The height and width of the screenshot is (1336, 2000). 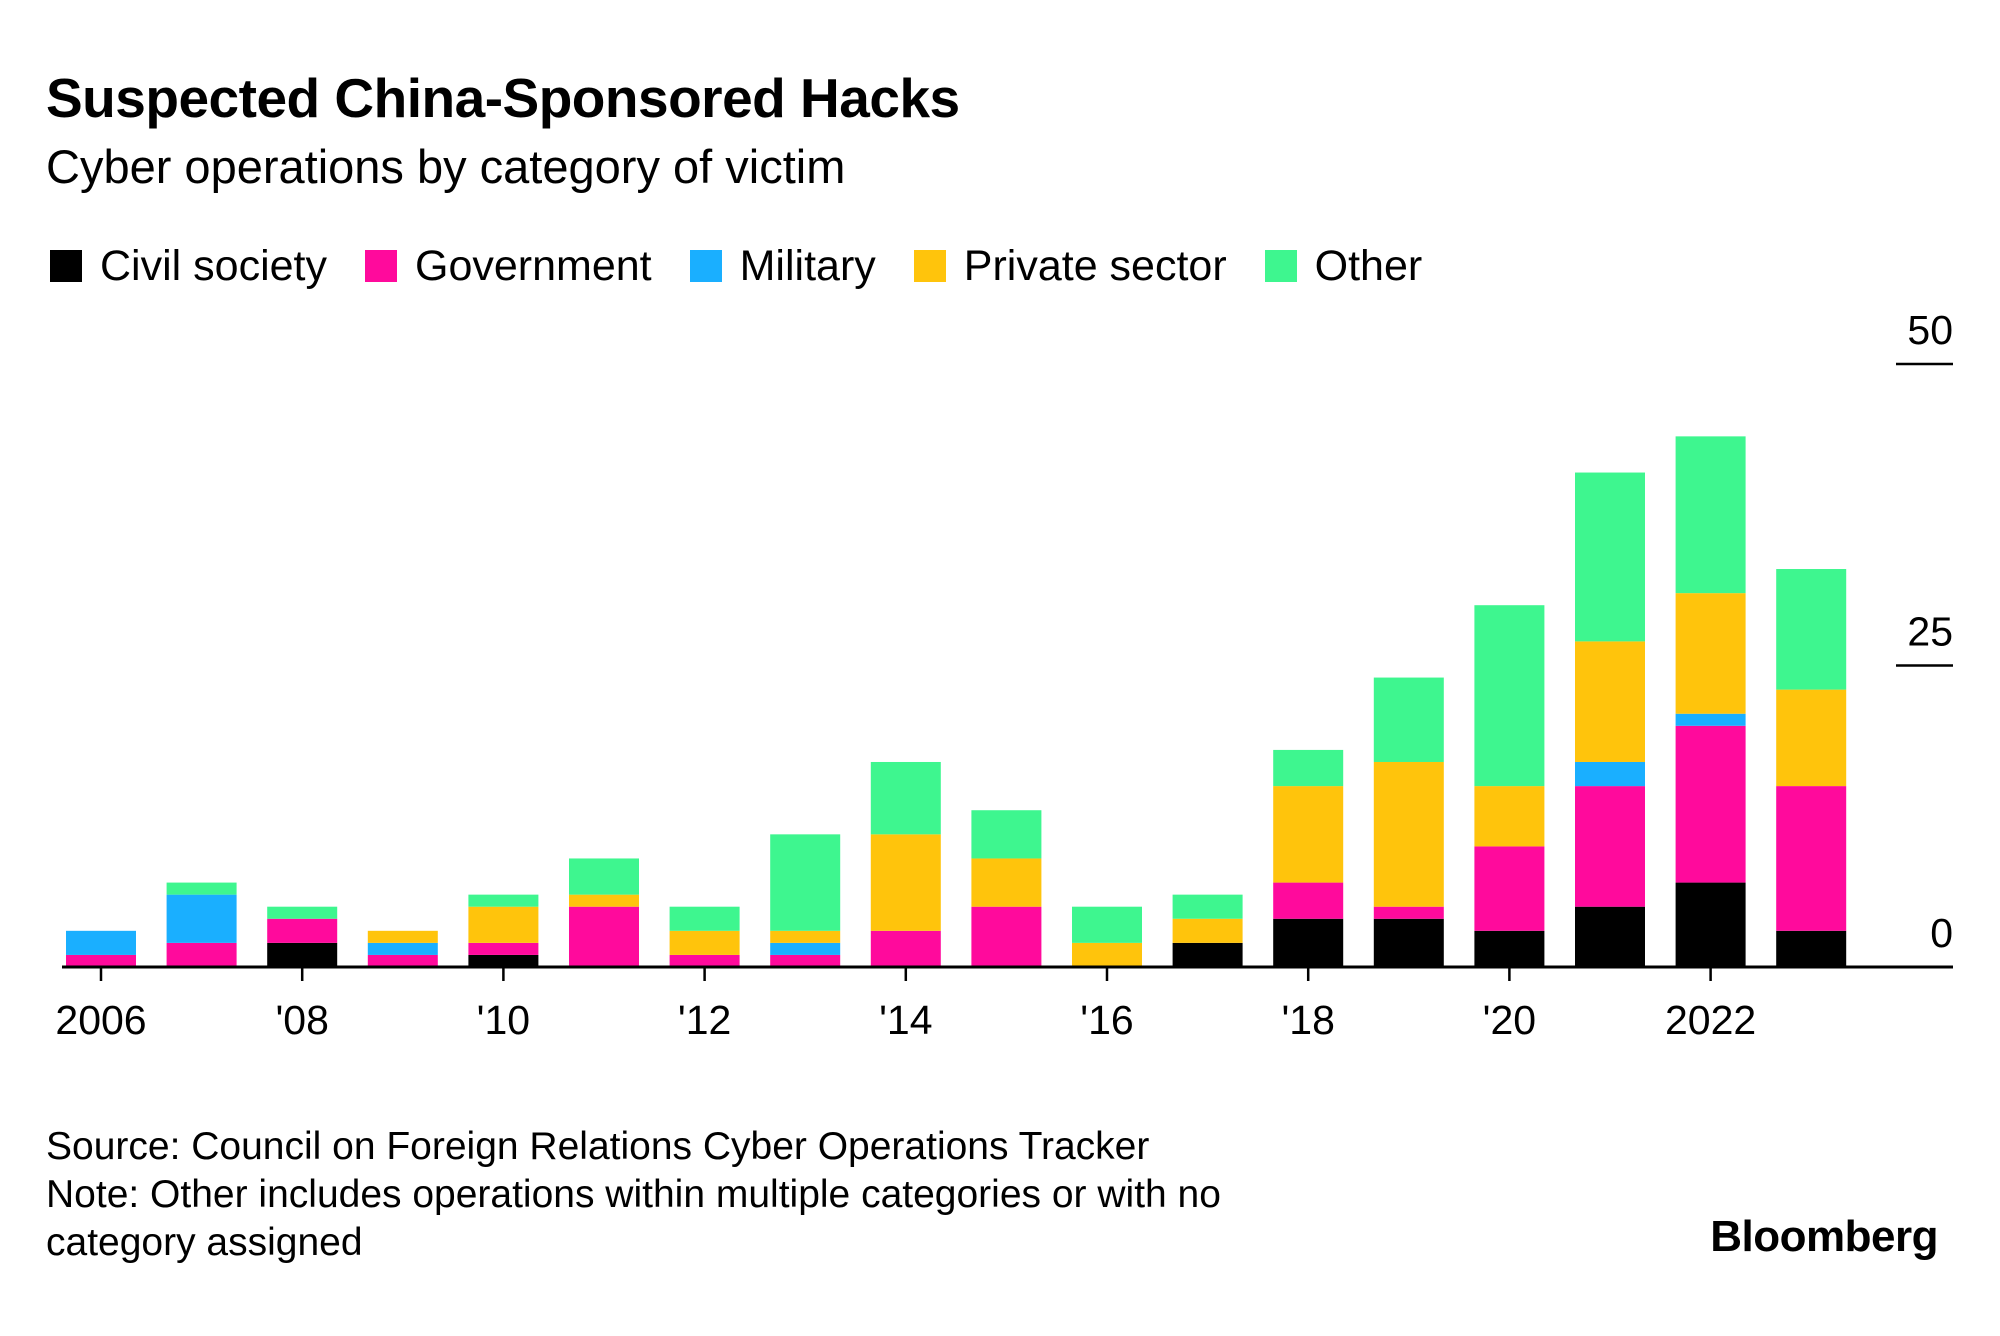 What do you see at coordinates (1824, 1236) in the screenshot?
I see `bloomberg-logo: Bloomberg` at bounding box center [1824, 1236].